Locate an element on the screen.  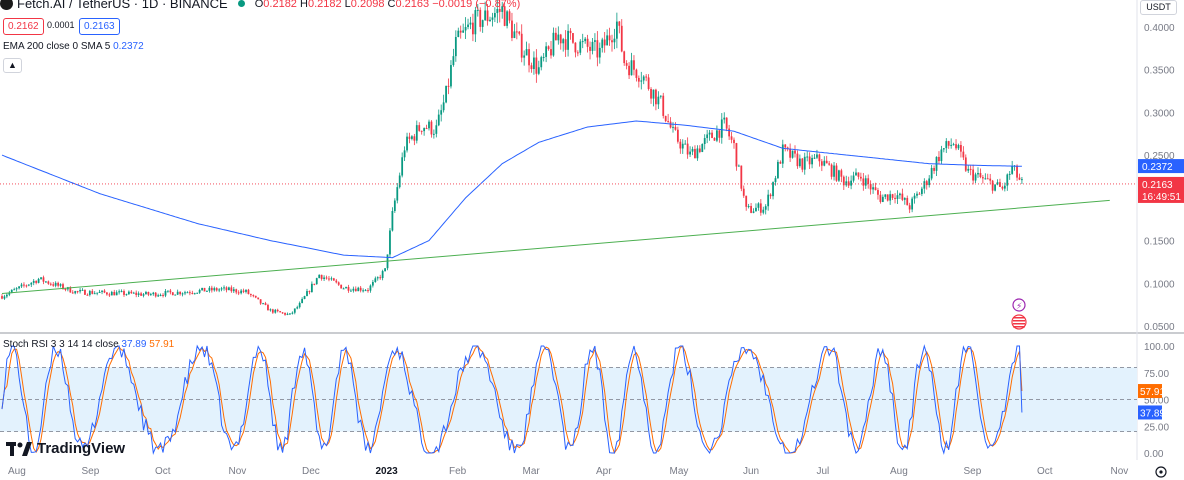
chevron-up-icon: ▲ is located at coordinates (12, 65).